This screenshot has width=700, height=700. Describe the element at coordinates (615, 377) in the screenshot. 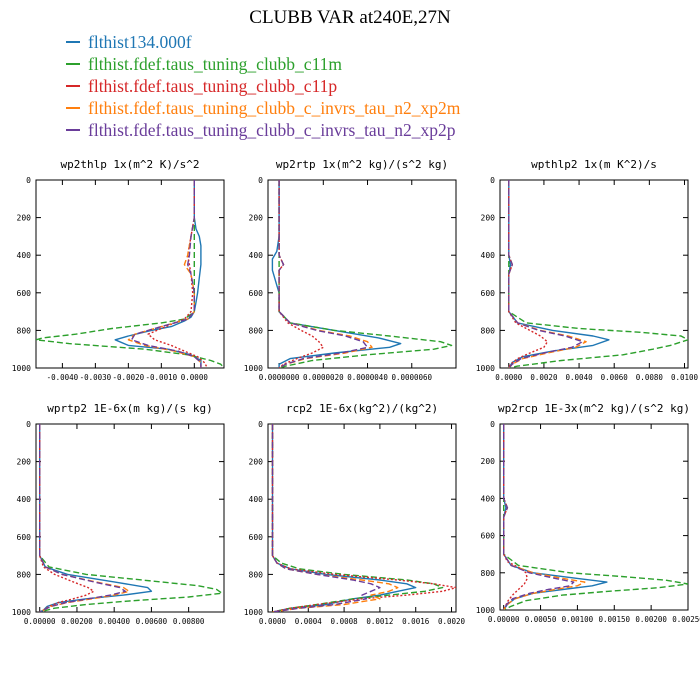

I see `x-tick-label: 0.0060` at that location.